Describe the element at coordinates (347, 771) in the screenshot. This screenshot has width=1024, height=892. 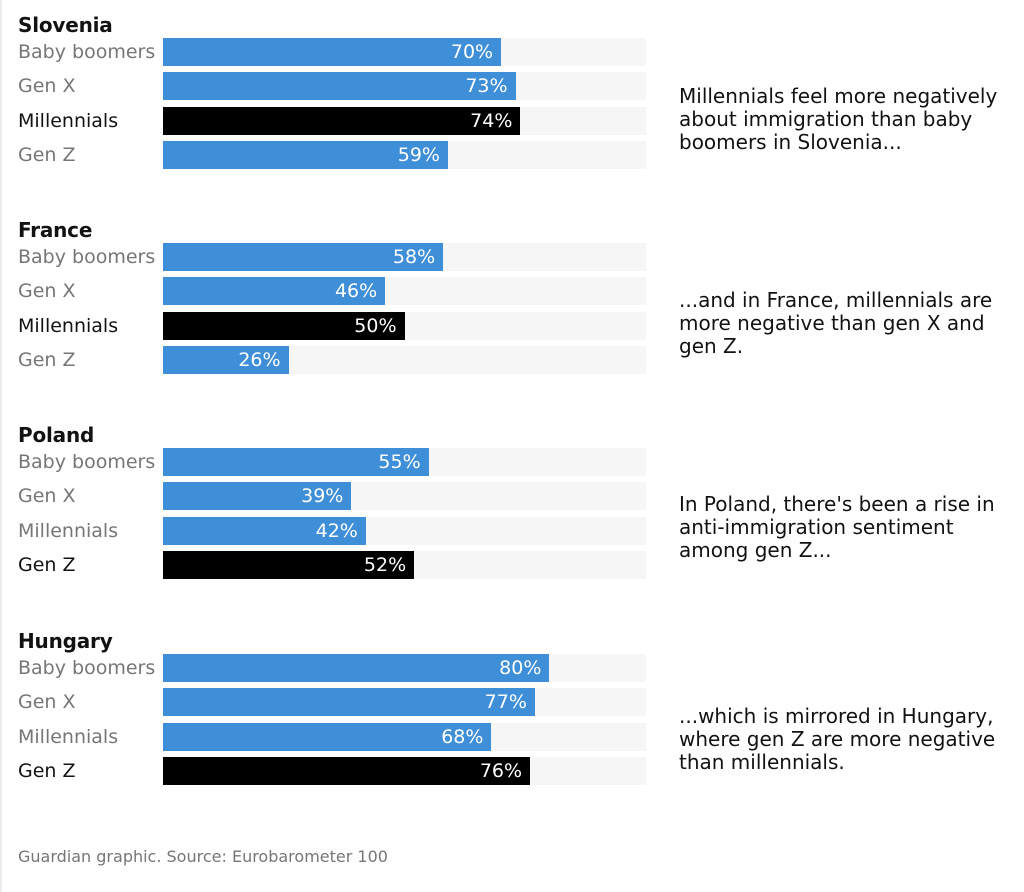
I see `bar: 76%` at that location.